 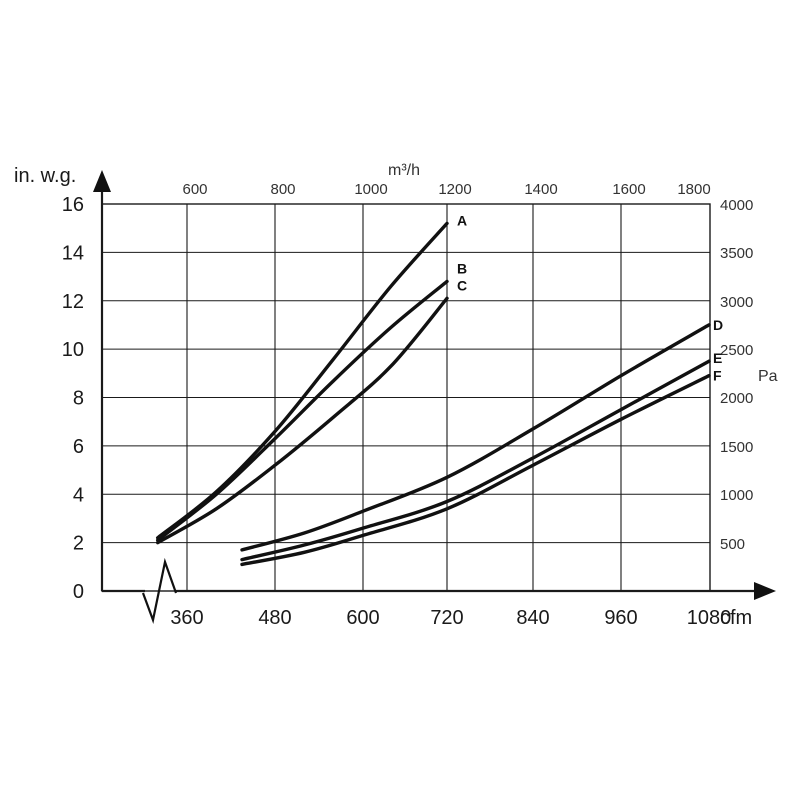 What do you see at coordinates (73, 205) in the screenshot?
I see `y-tick-label: 16` at bounding box center [73, 205].